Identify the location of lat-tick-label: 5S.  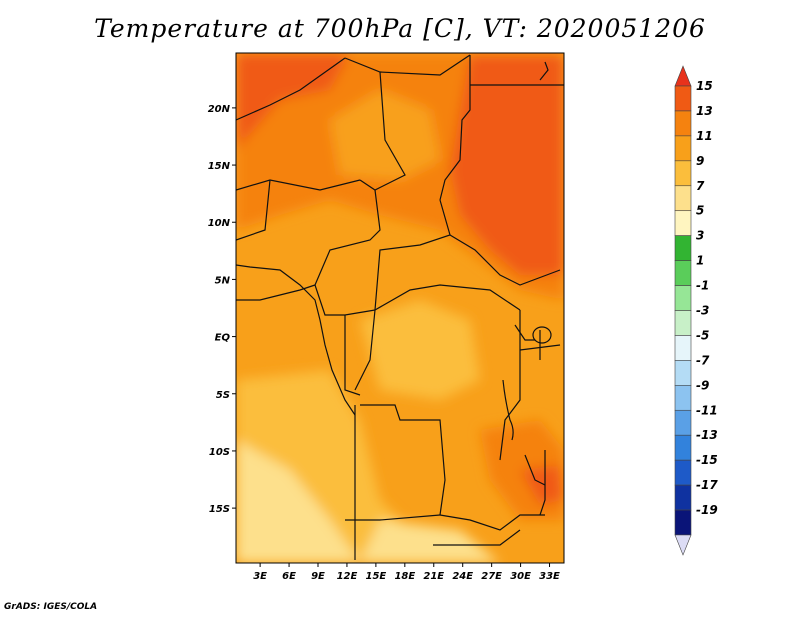
(223, 395).